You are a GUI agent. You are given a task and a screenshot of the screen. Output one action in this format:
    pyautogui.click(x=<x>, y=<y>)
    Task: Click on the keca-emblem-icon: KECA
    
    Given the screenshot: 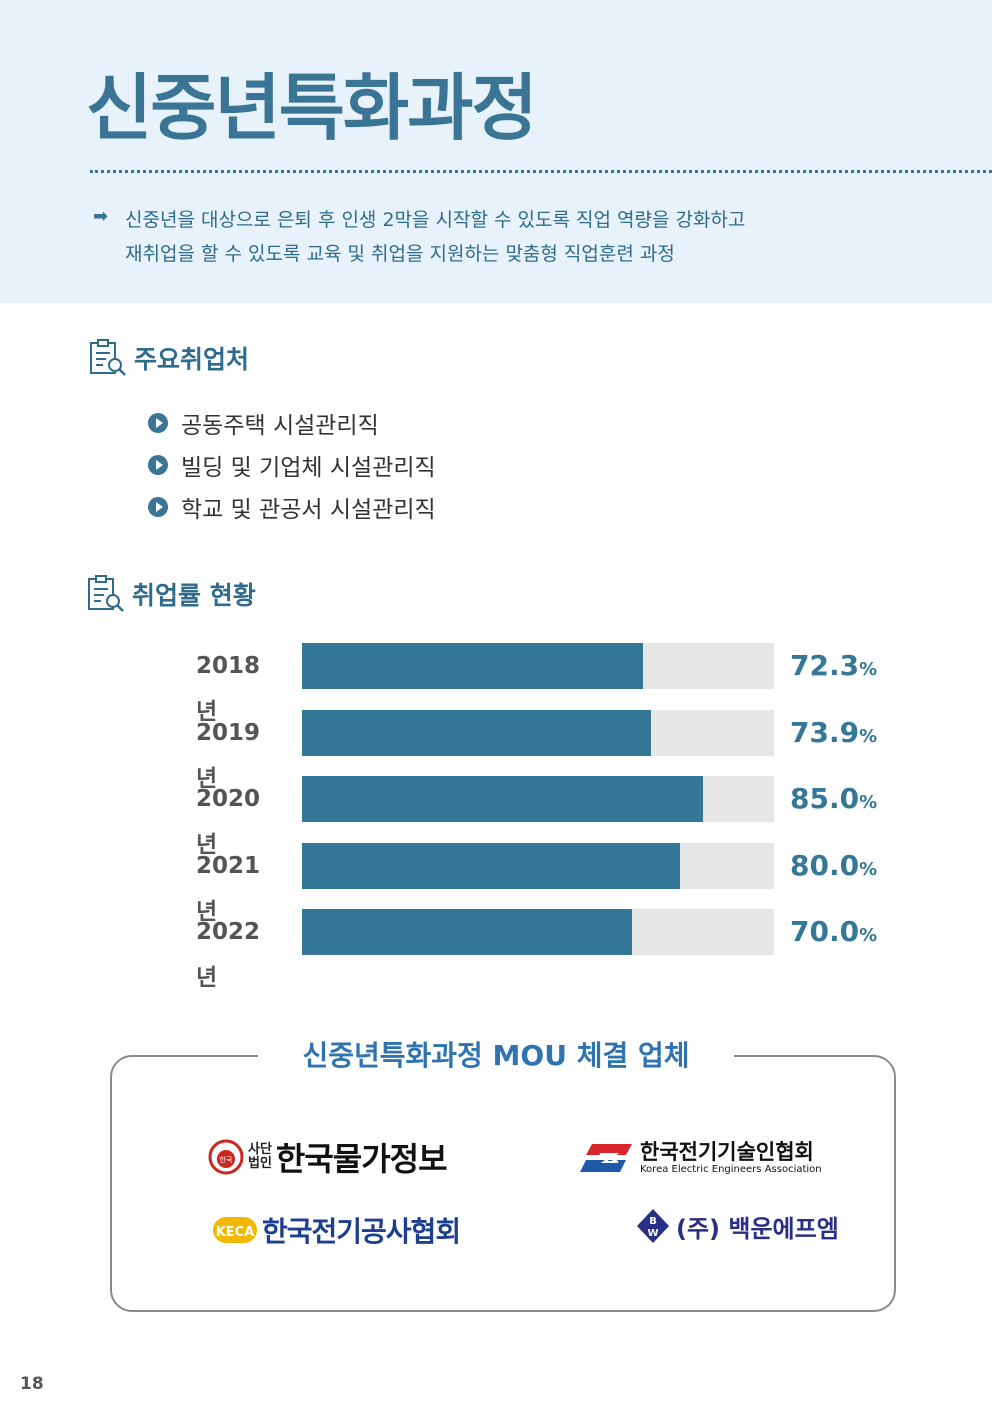 What is the action you would take?
    pyautogui.click(x=235, y=1230)
    